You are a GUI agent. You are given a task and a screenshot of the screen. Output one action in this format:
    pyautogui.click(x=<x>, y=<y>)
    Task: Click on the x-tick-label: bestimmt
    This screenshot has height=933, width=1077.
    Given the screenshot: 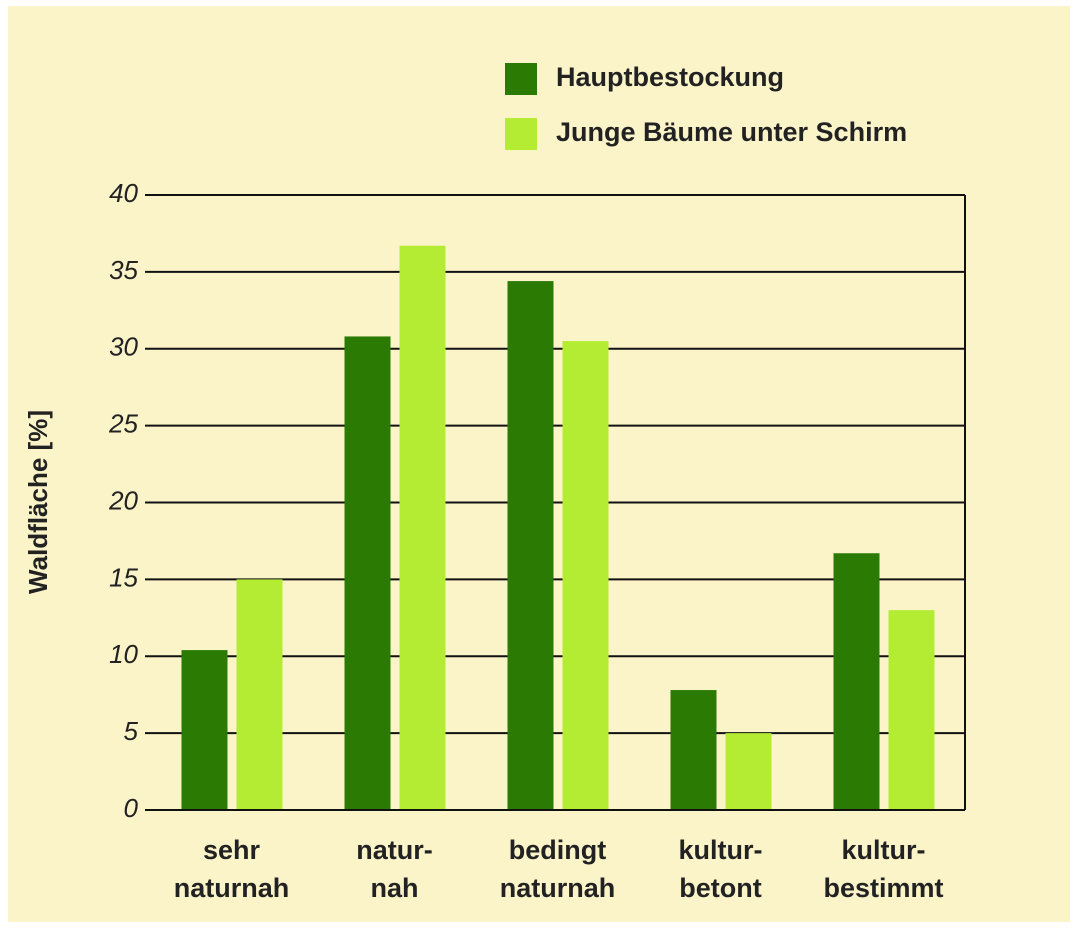 What is the action you would take?
    pyautogui.click(x=883, y=888)
    